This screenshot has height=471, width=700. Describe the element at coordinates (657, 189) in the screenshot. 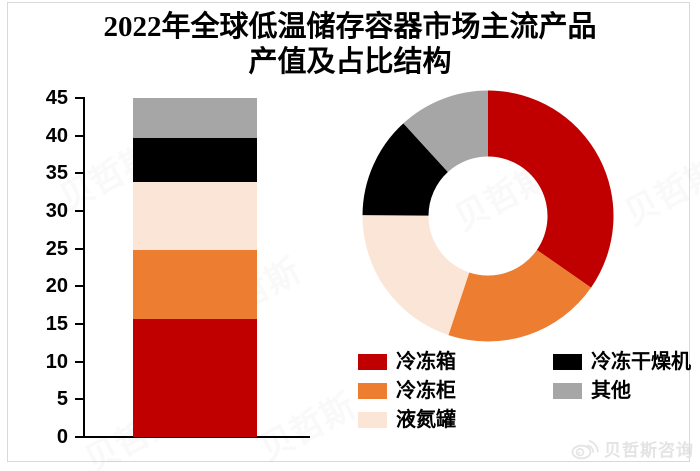

I see `ghost-watermark-4: 贝哲斯` at that location.